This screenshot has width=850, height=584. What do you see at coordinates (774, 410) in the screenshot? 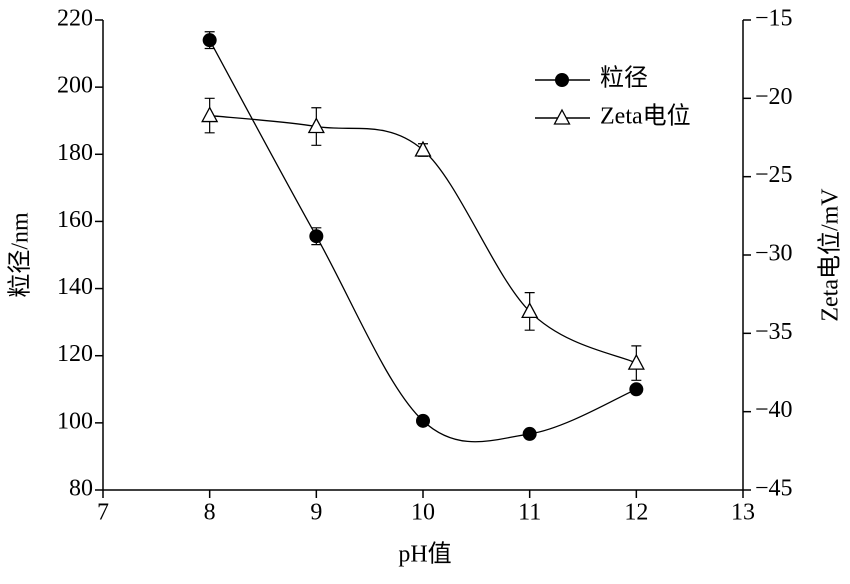
I see `y2-tick-label: −40` at bounding box center [774, 410].